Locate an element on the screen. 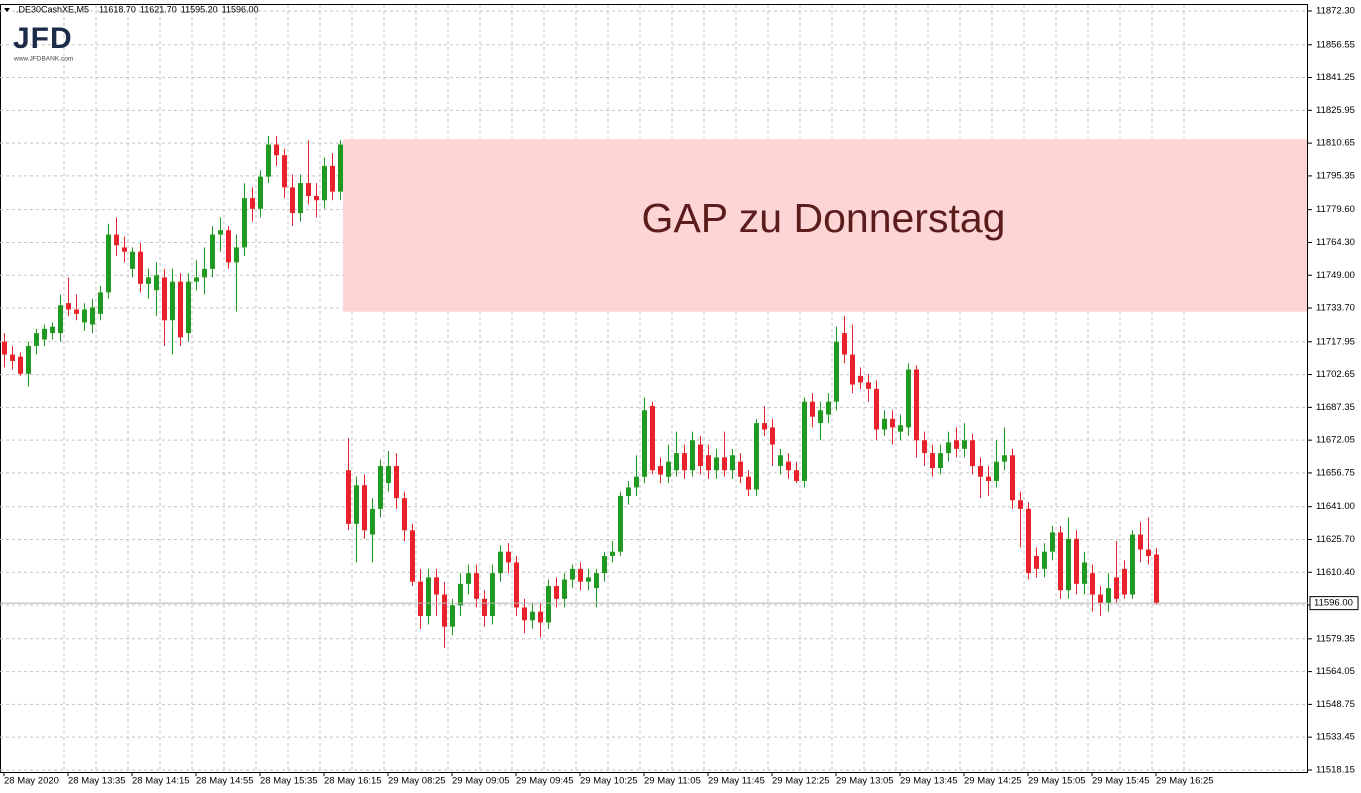  y-tick-label: 11579.35 is located at coordinates (1335, 638).